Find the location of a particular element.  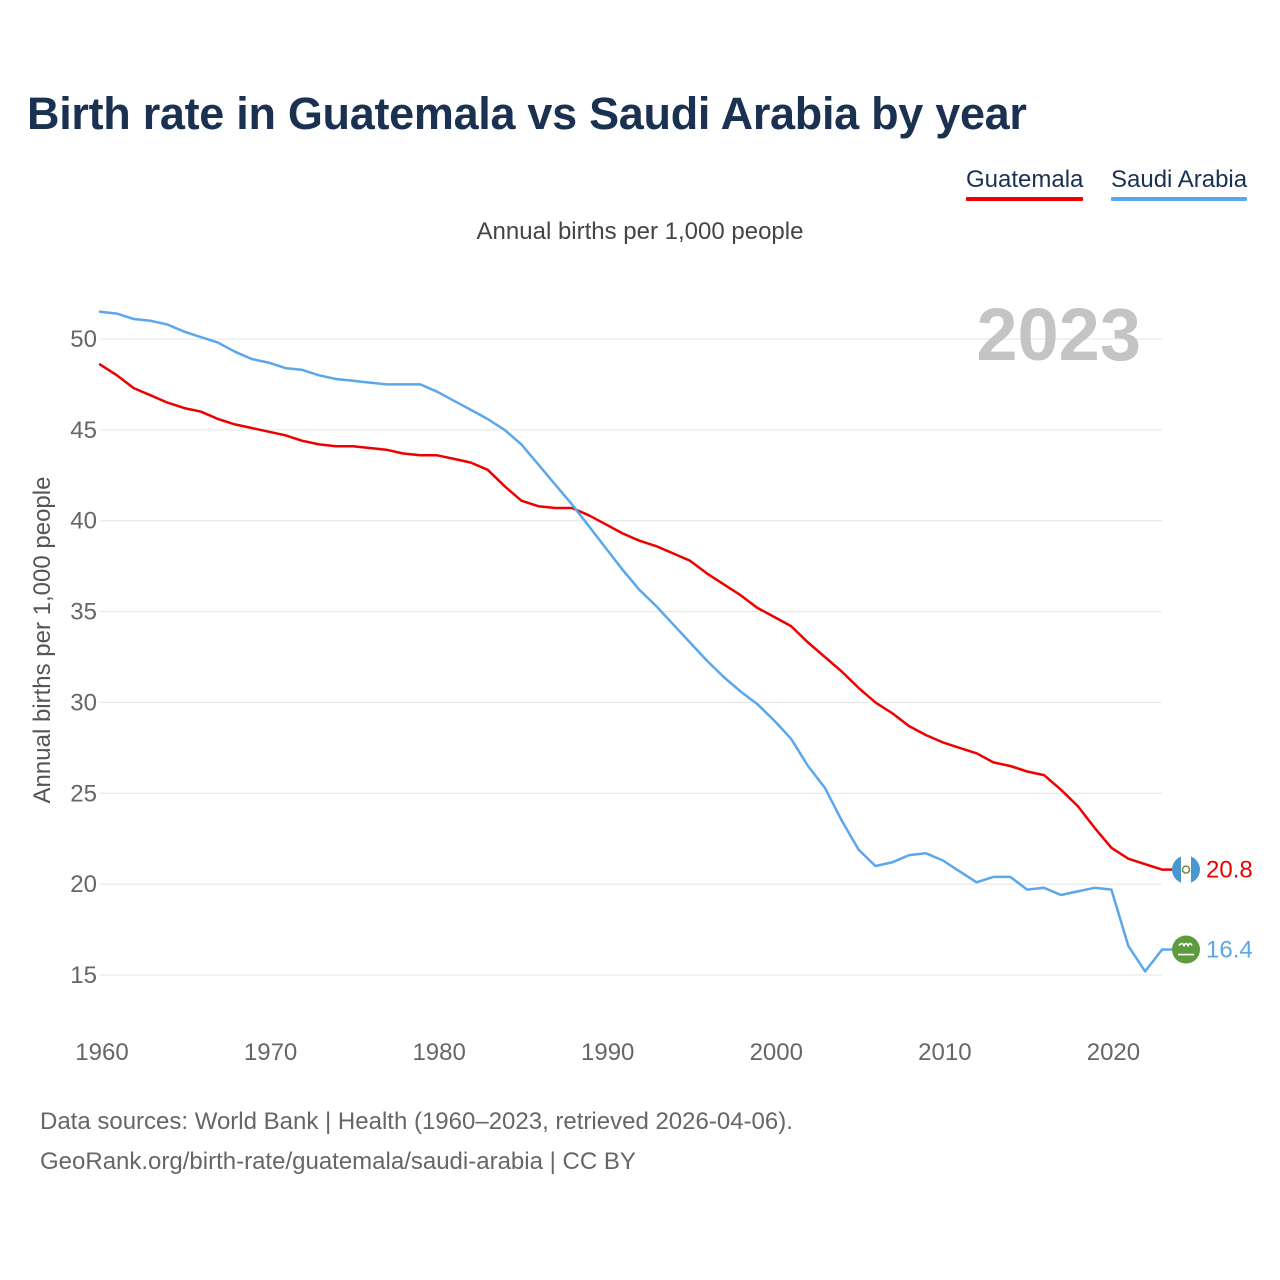

legend-swatch-guatemala is located at coordinates (1025, 199).